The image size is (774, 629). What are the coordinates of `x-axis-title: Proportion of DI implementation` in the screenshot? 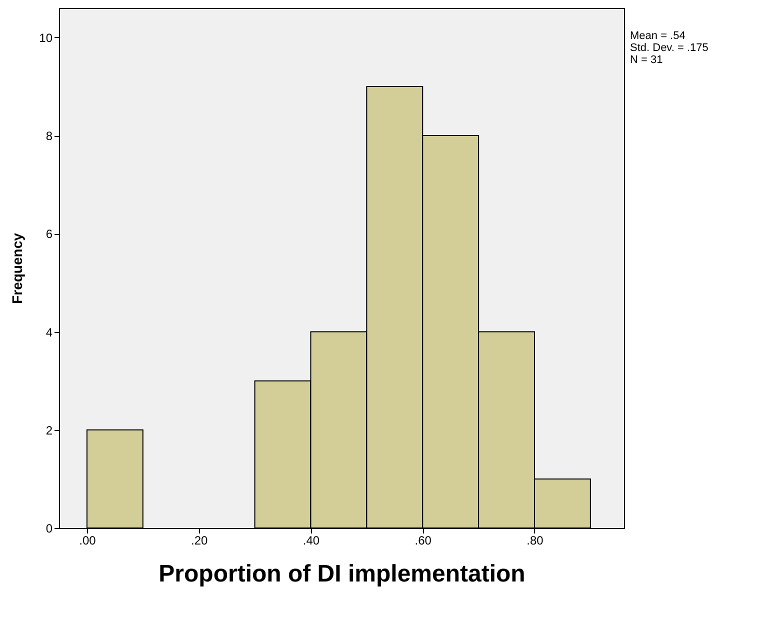 It's located at (342, 574).